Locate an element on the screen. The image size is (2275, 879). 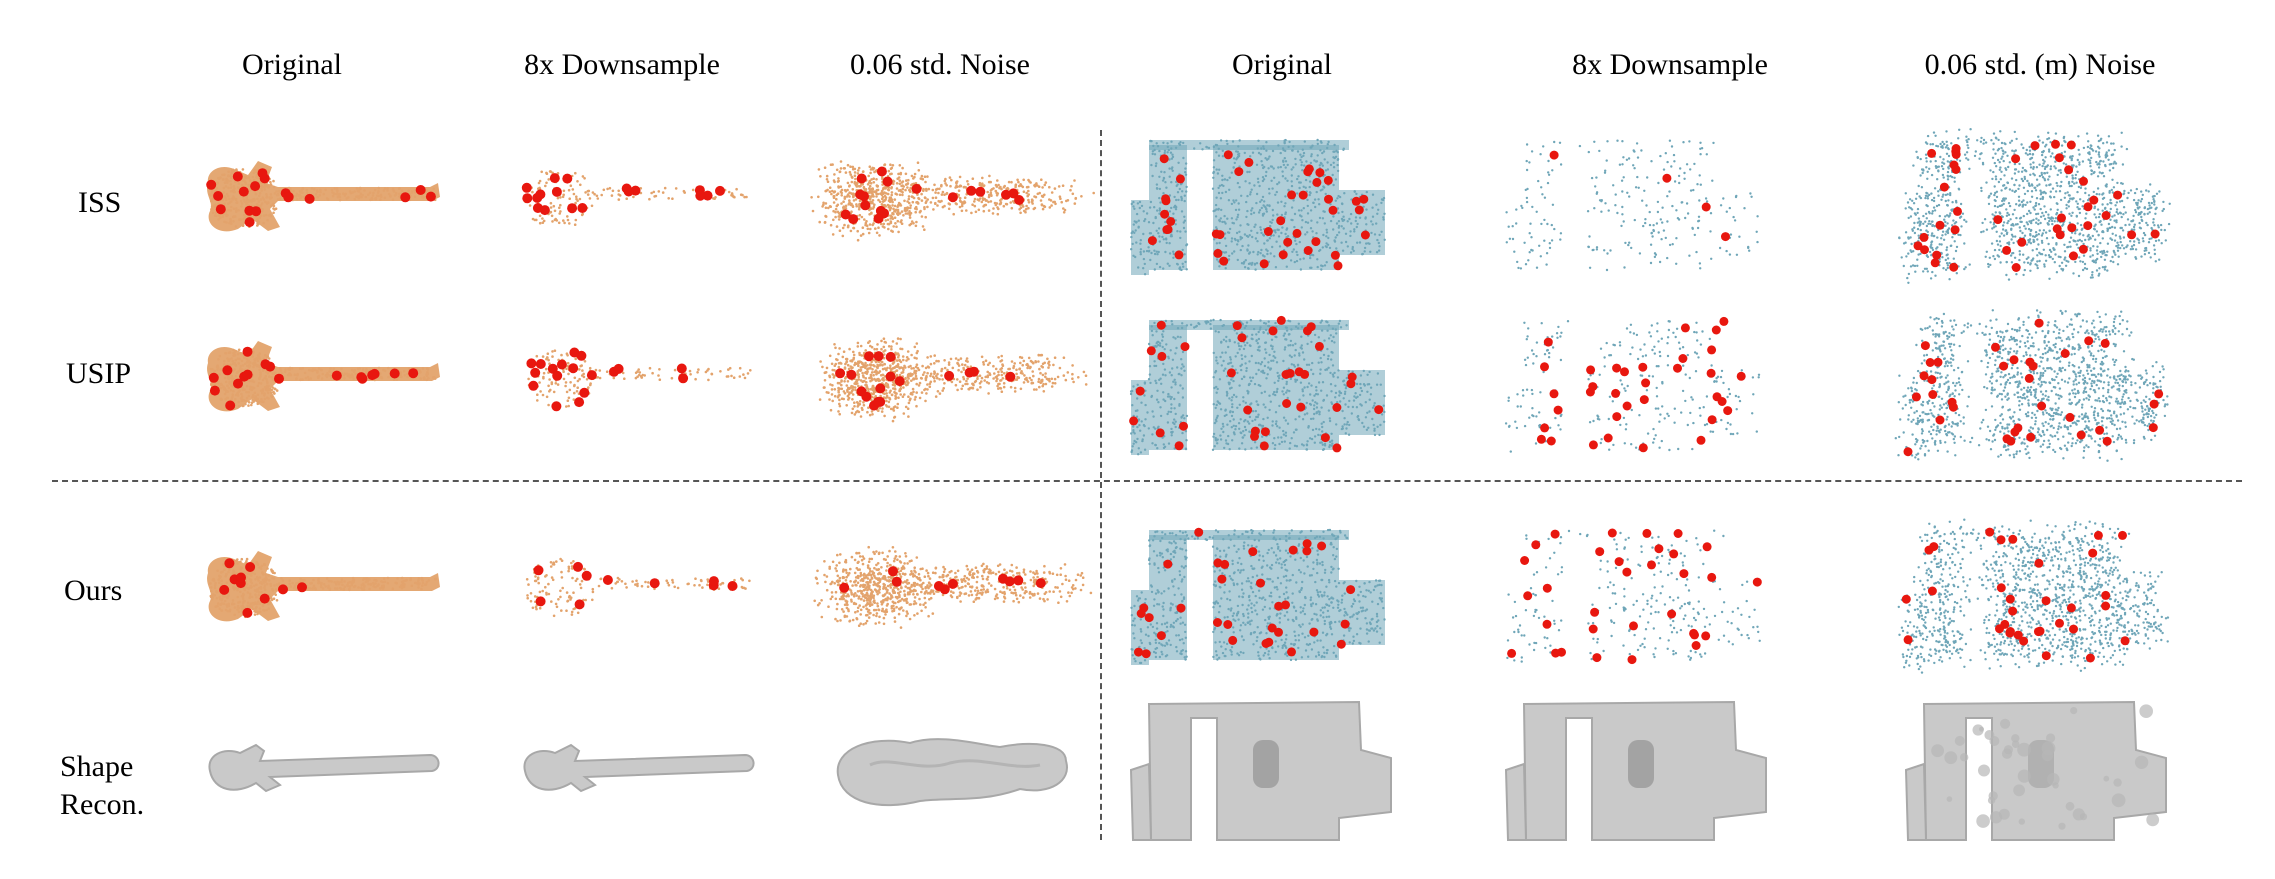
row-label-ours: Ours is located at coordinates (93, 590).